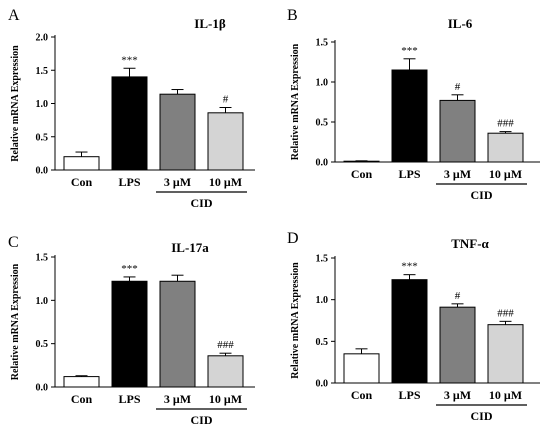 The width and height of the screenshot is (550, 430). What do you see at coordinates (42, 301) in the screenshot?
I see `chart-2-y-tick-label: 1.0` at bounding box center [42, 301].